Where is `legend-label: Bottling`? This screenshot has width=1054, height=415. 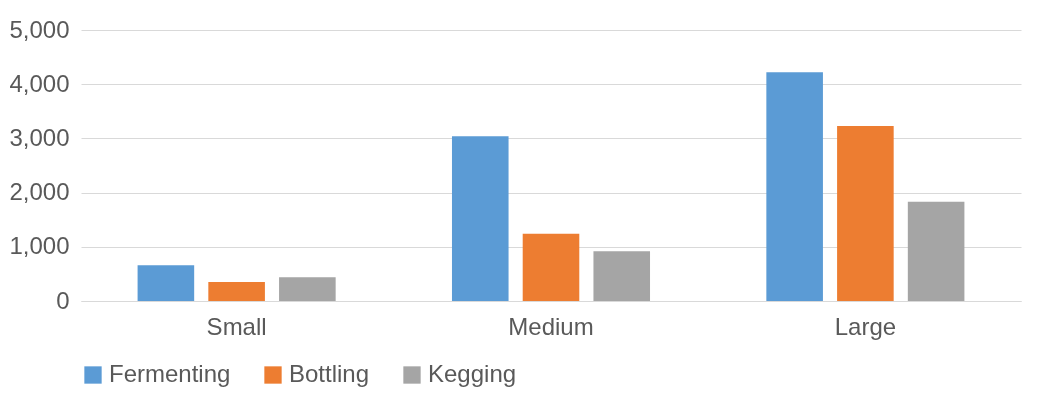 legend-label: Bottling is located at coordinates (329, 373).